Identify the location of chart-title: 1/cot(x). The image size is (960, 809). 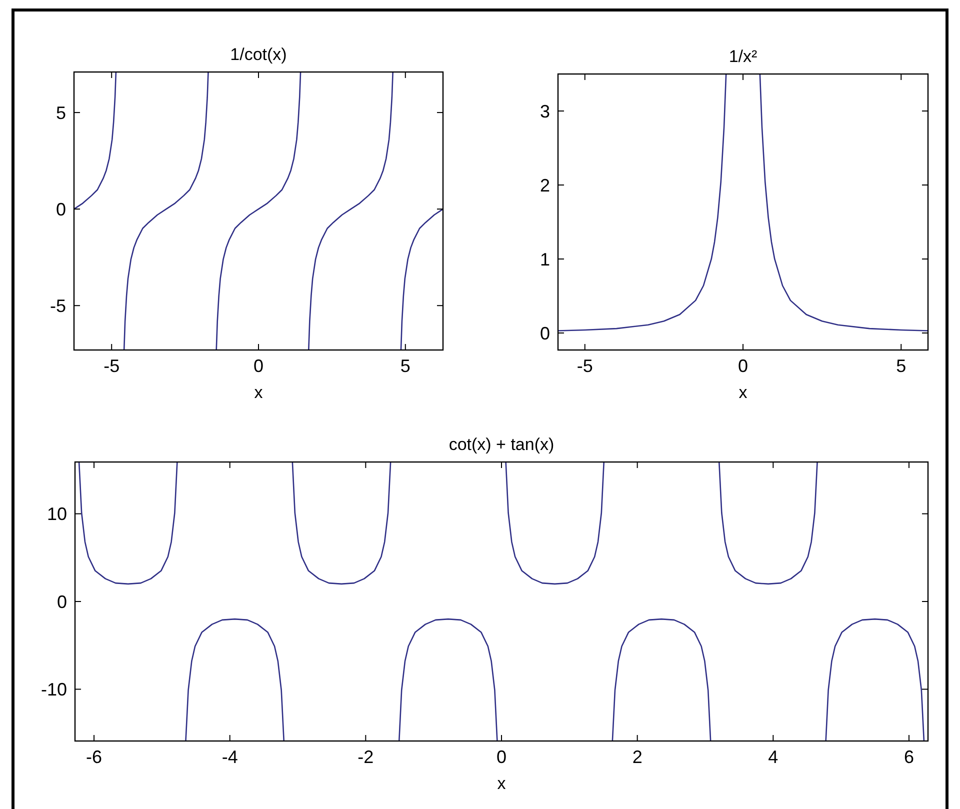
(258, 54).